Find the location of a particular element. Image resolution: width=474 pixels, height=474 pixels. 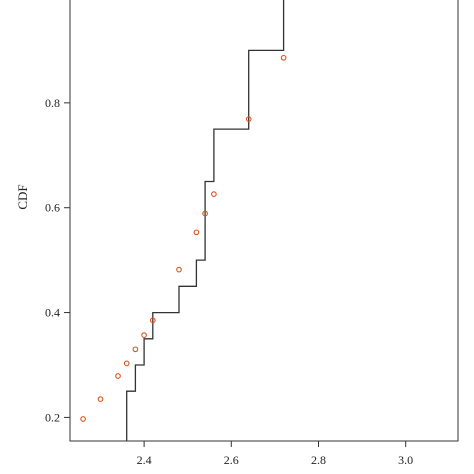

y-axis: 0.2 0.4 0.6 0.8 is located at coordinates (57, 260).